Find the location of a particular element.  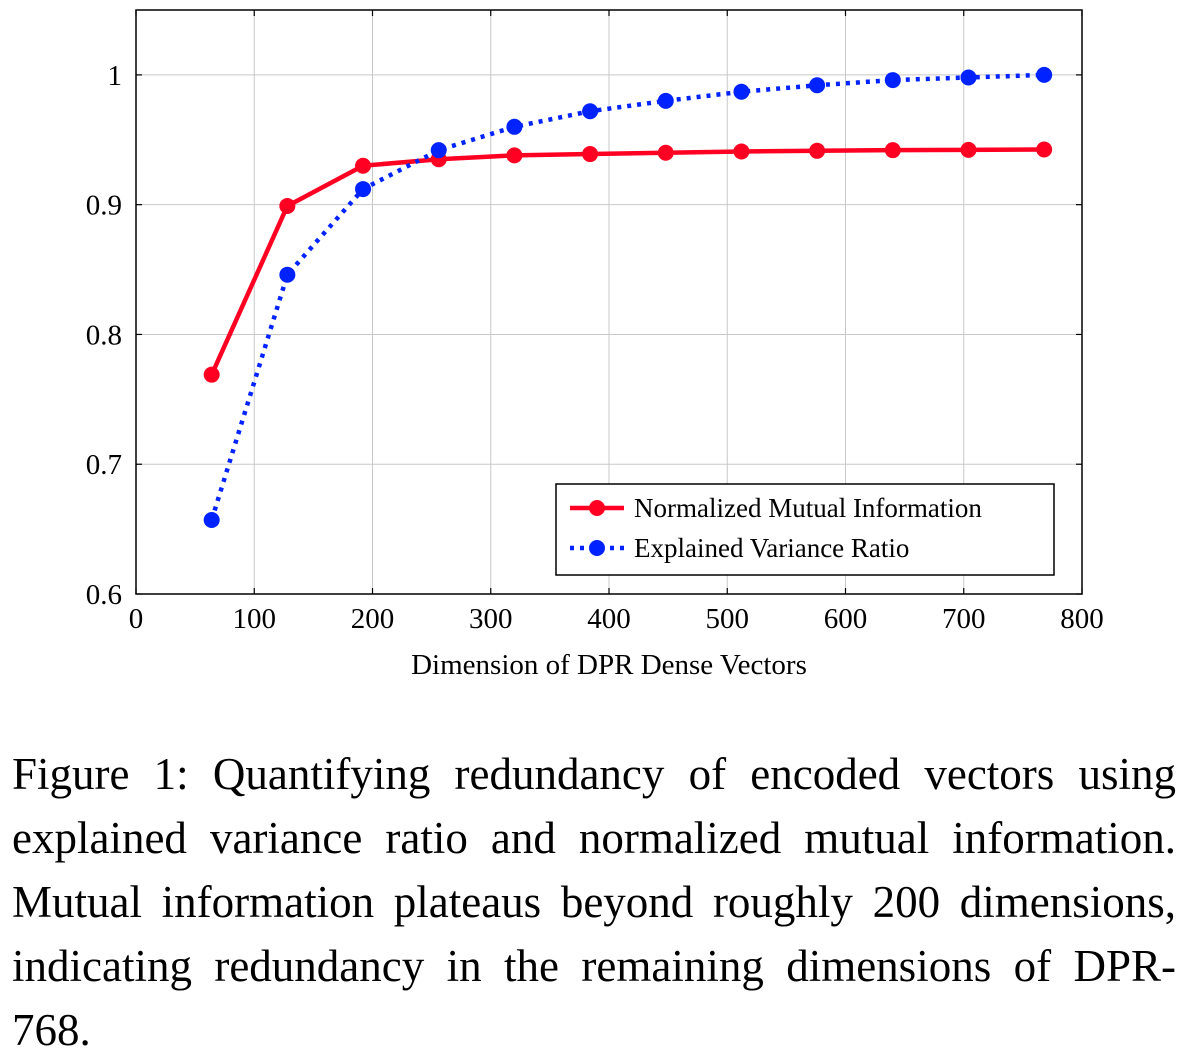

x-tick-label: 800 is located at coordinates (1082, 619).